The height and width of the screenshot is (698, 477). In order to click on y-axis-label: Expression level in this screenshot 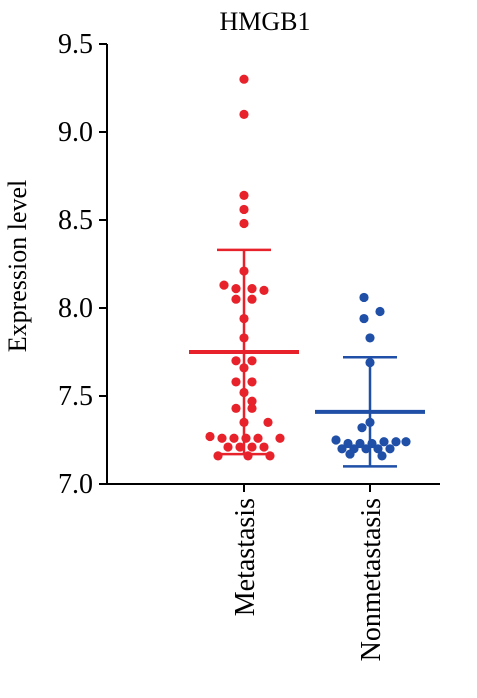, I will do `click(17, 266)`.